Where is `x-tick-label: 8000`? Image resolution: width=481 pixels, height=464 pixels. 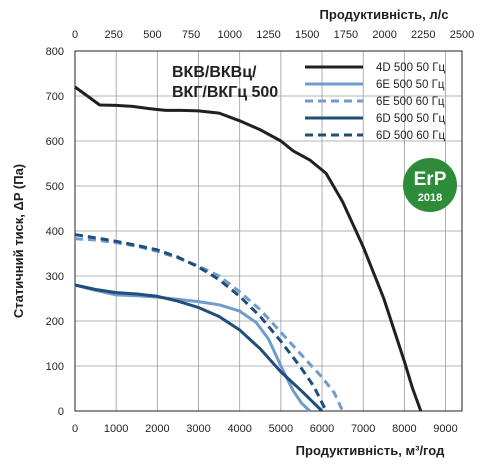 x-tick-label: 8000 is located at coordinates (404, 429).